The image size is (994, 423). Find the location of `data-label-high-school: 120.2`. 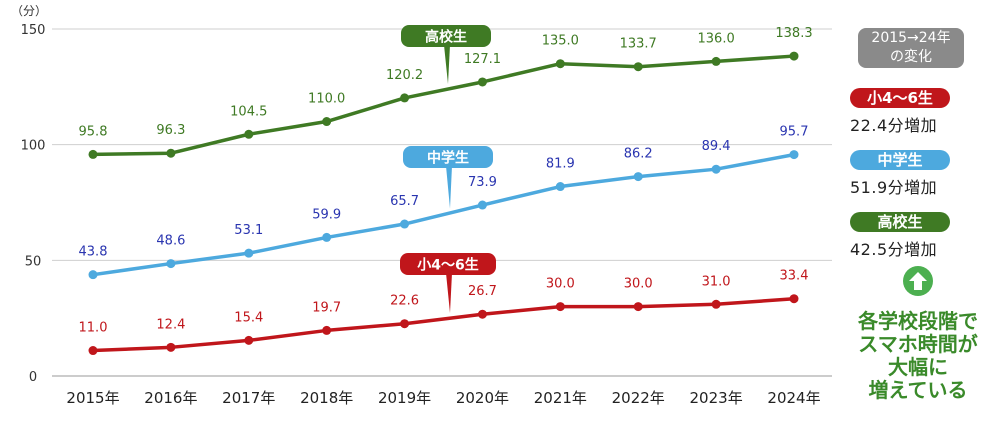

data-label-high-school: 120.2 is located at coordinates (404, 75).